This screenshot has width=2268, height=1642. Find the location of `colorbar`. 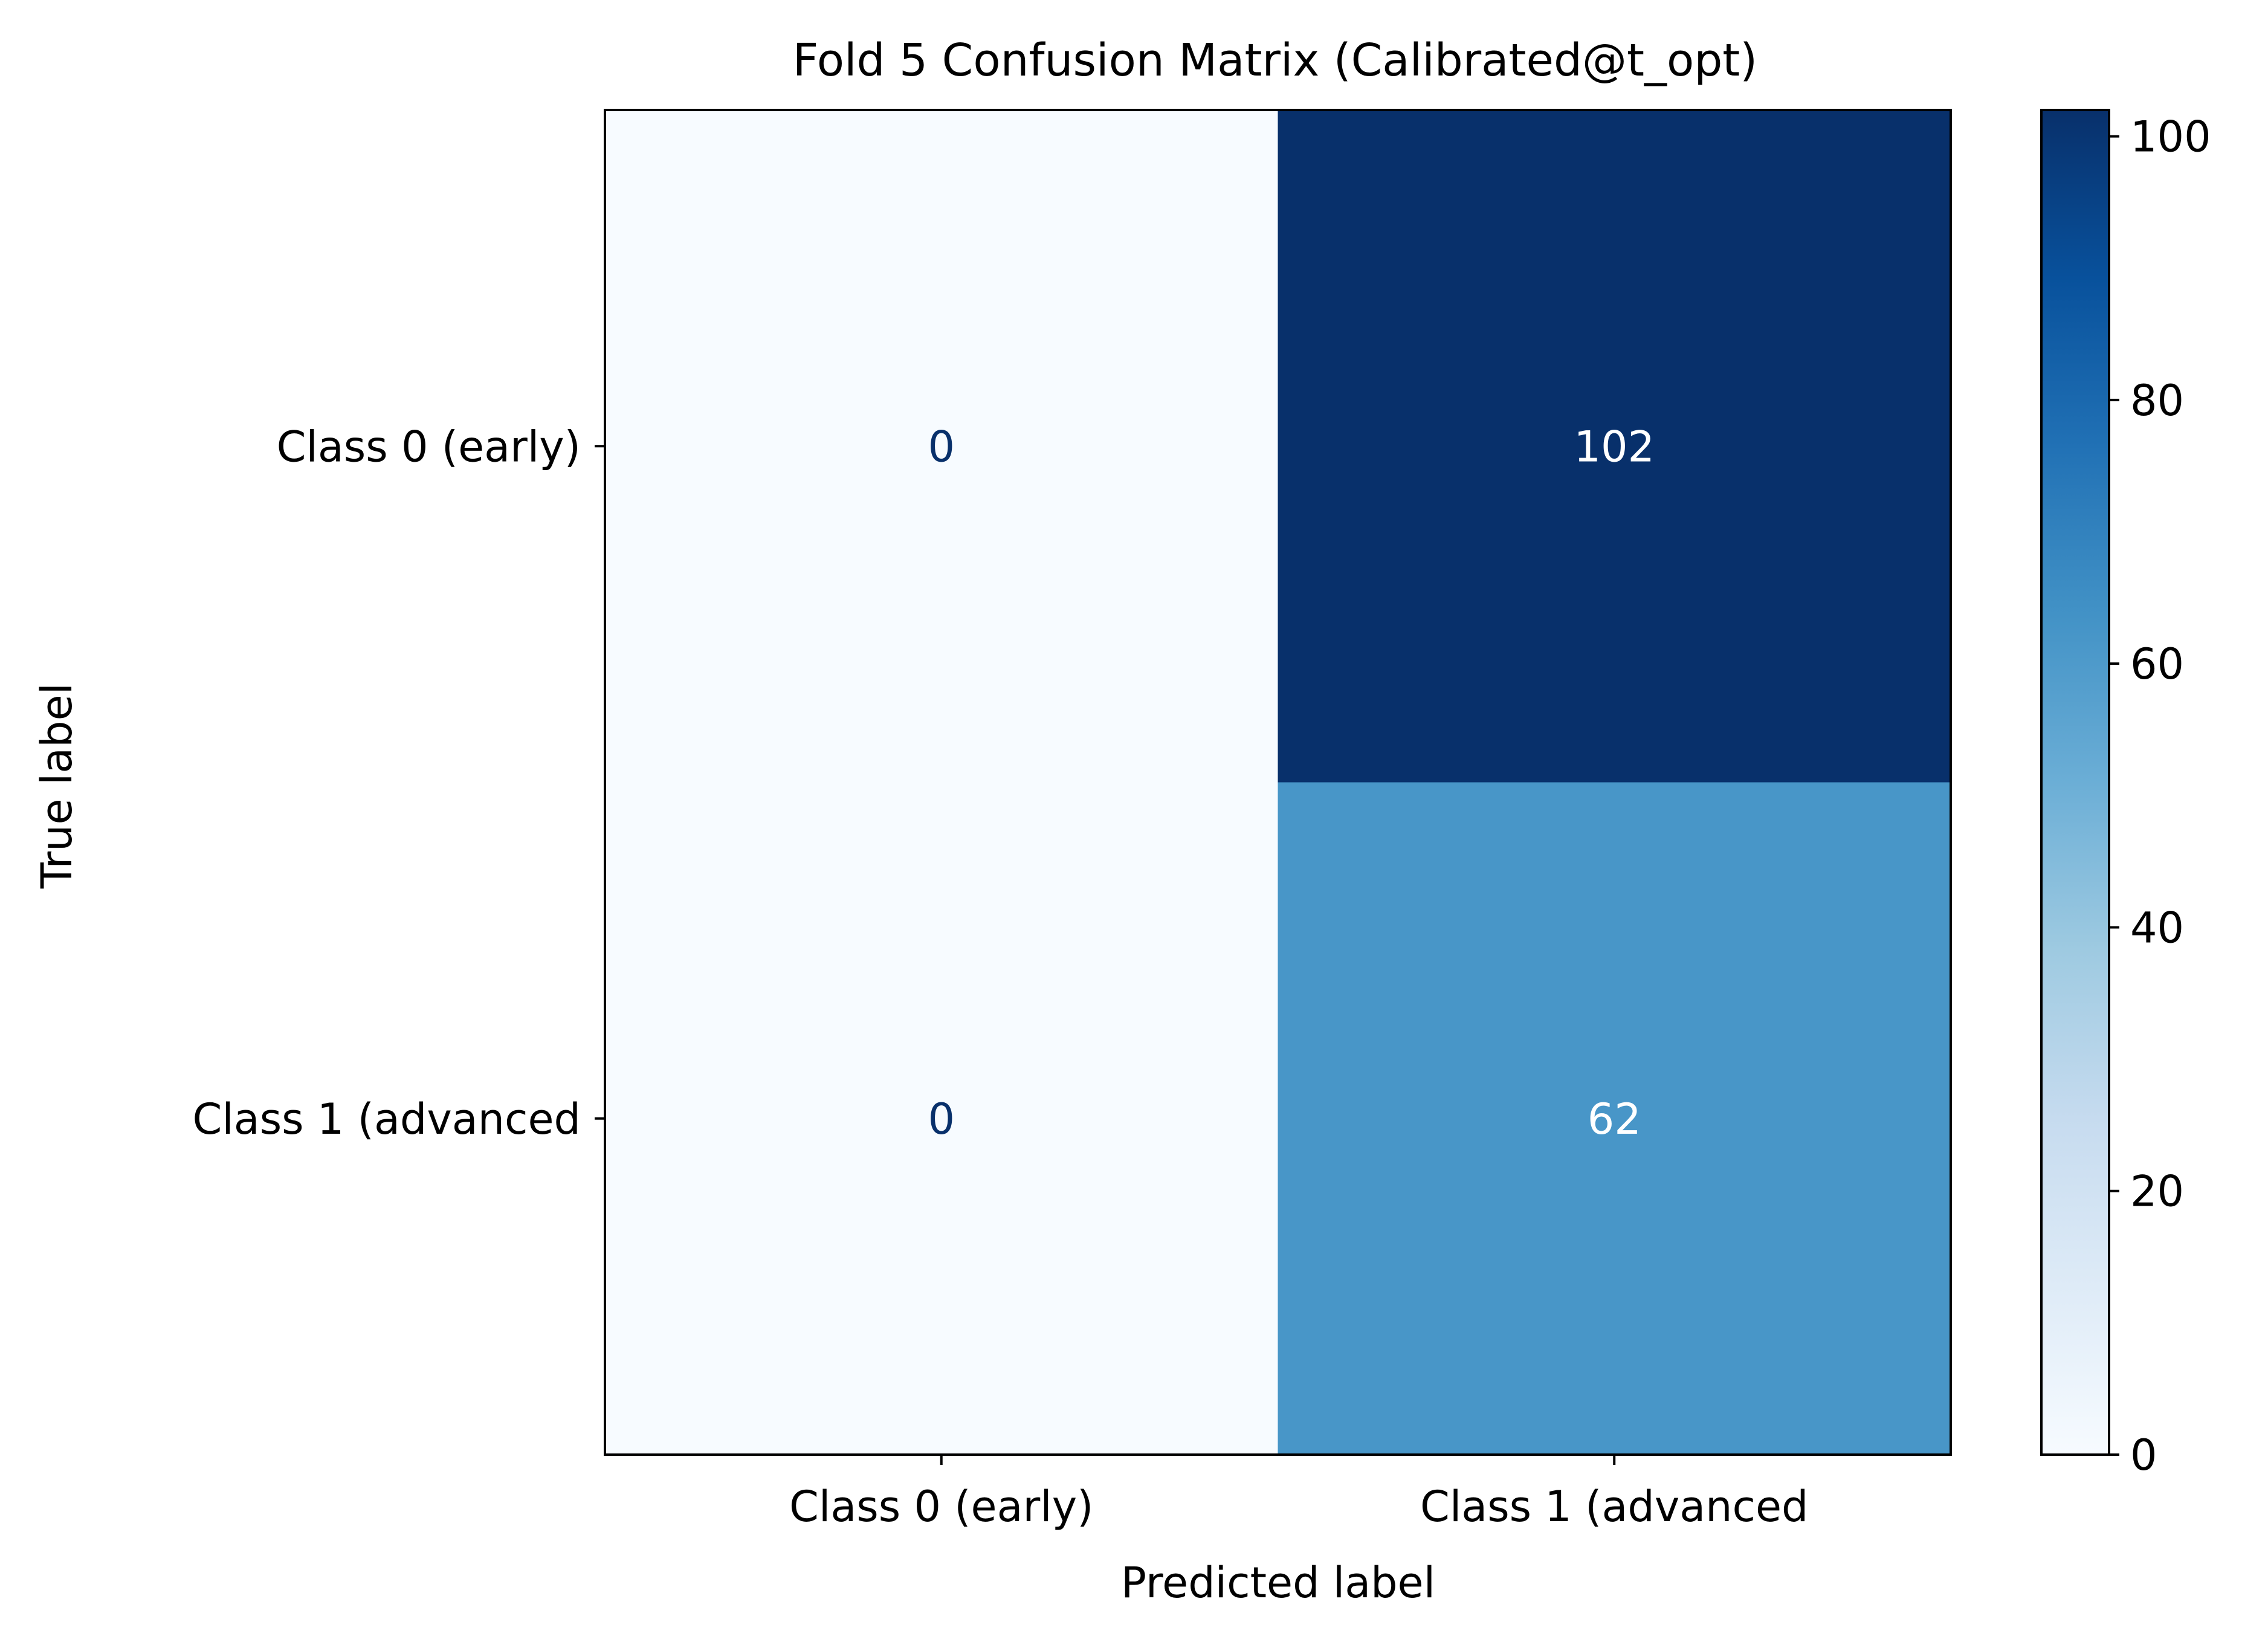

colorbar is located at coordinates (2075, 782).